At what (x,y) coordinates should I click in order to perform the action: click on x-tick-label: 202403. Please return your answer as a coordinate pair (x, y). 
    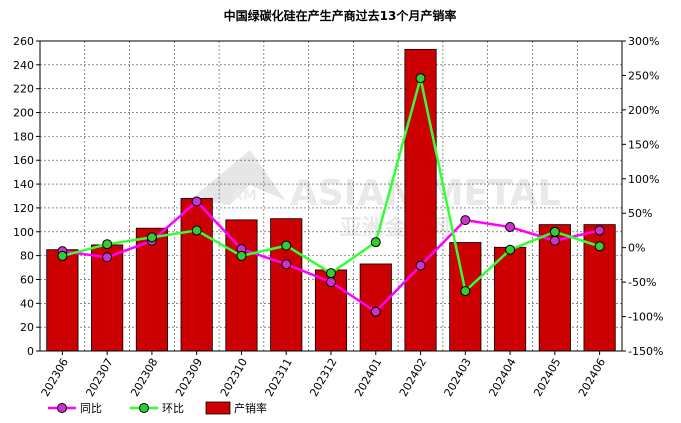
    Looking at the image, I should click on (458, 377).